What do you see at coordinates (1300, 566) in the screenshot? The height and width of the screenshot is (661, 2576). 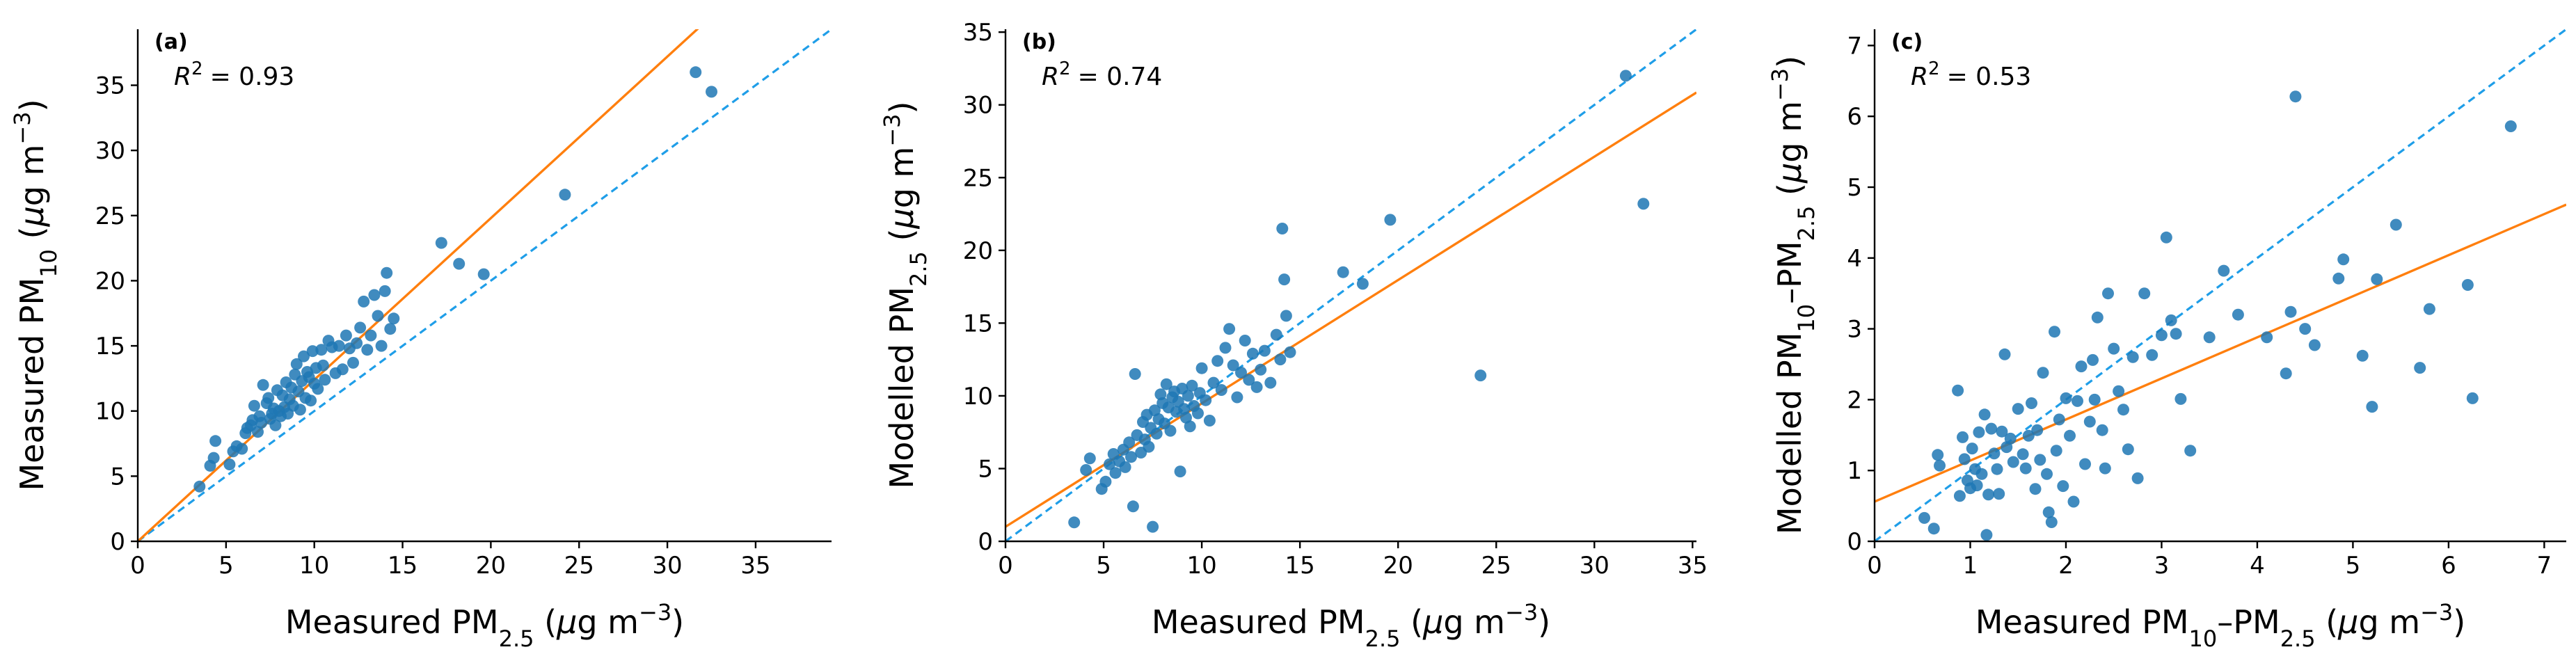 I see `x-tick-label: 15` at bounding box center [1300, 566].